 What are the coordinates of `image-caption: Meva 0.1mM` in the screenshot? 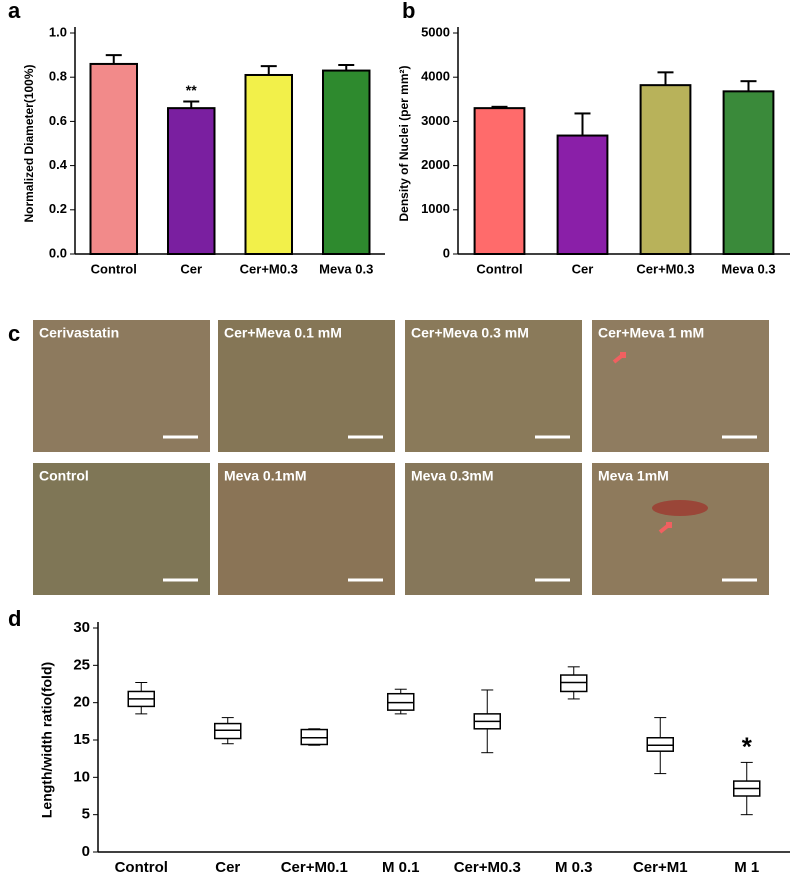 It's located at (265, 476).